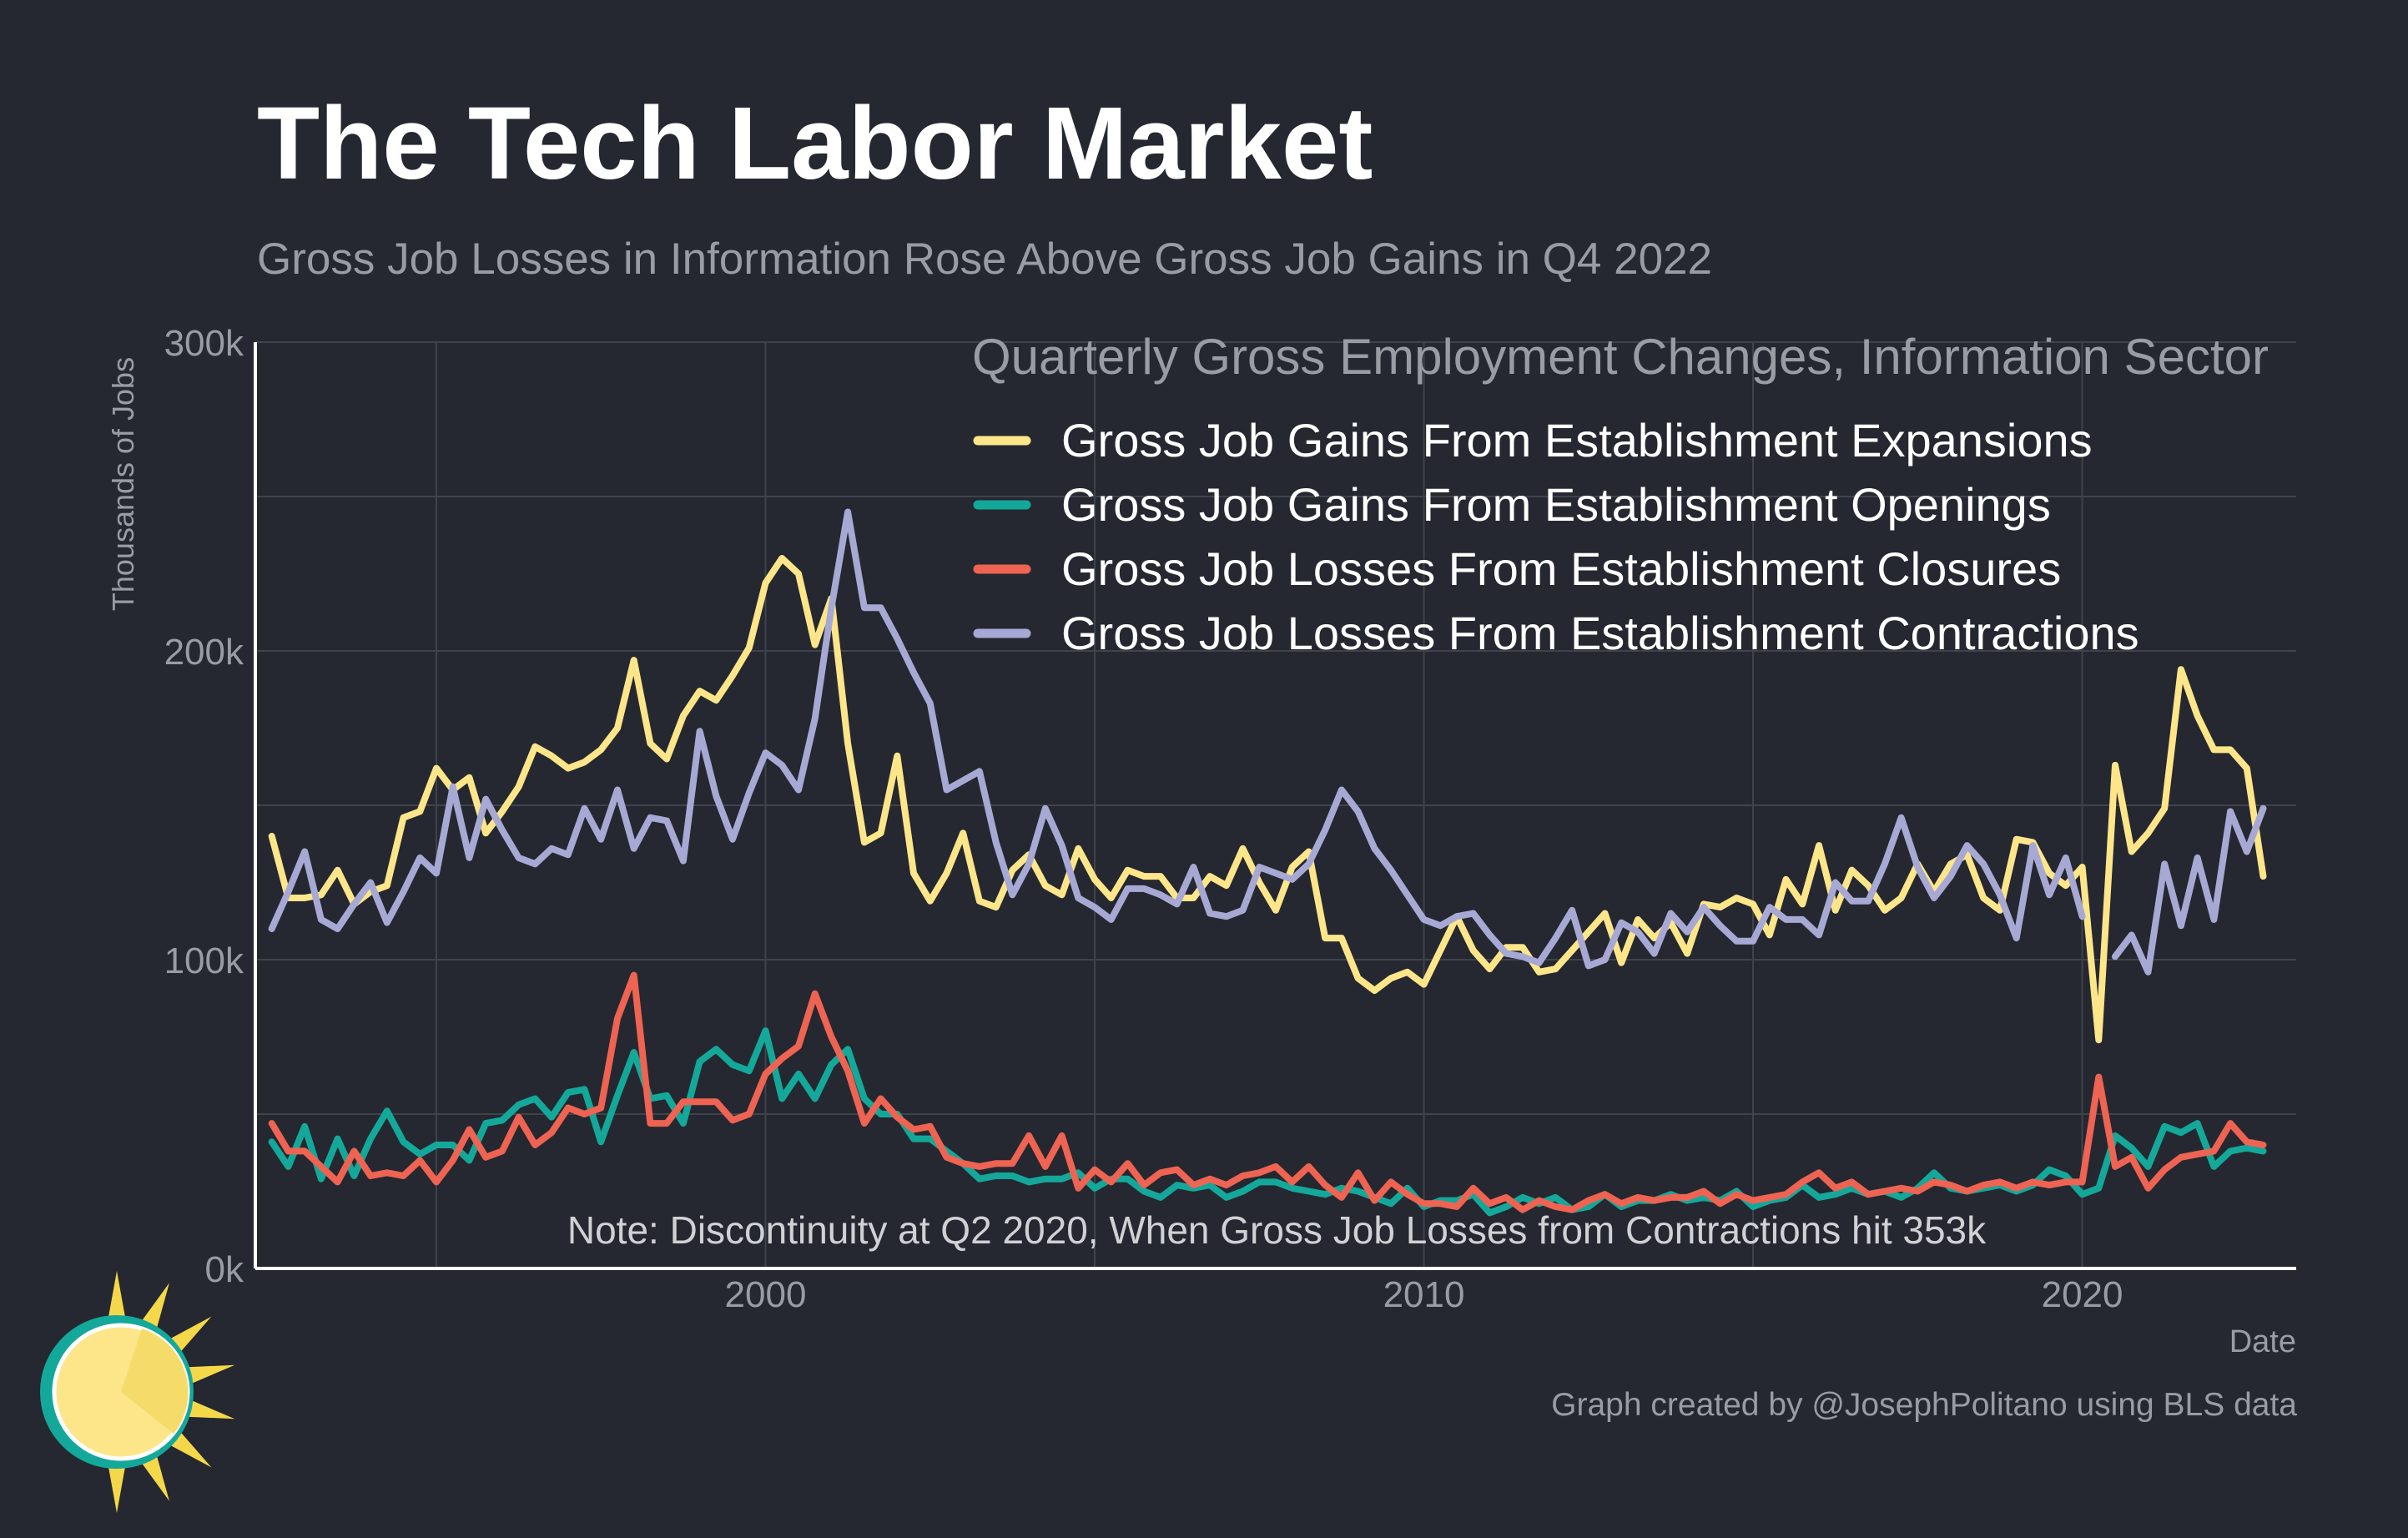  I want to click on chart-title: The Tech Labor Market, so click(815, 144).